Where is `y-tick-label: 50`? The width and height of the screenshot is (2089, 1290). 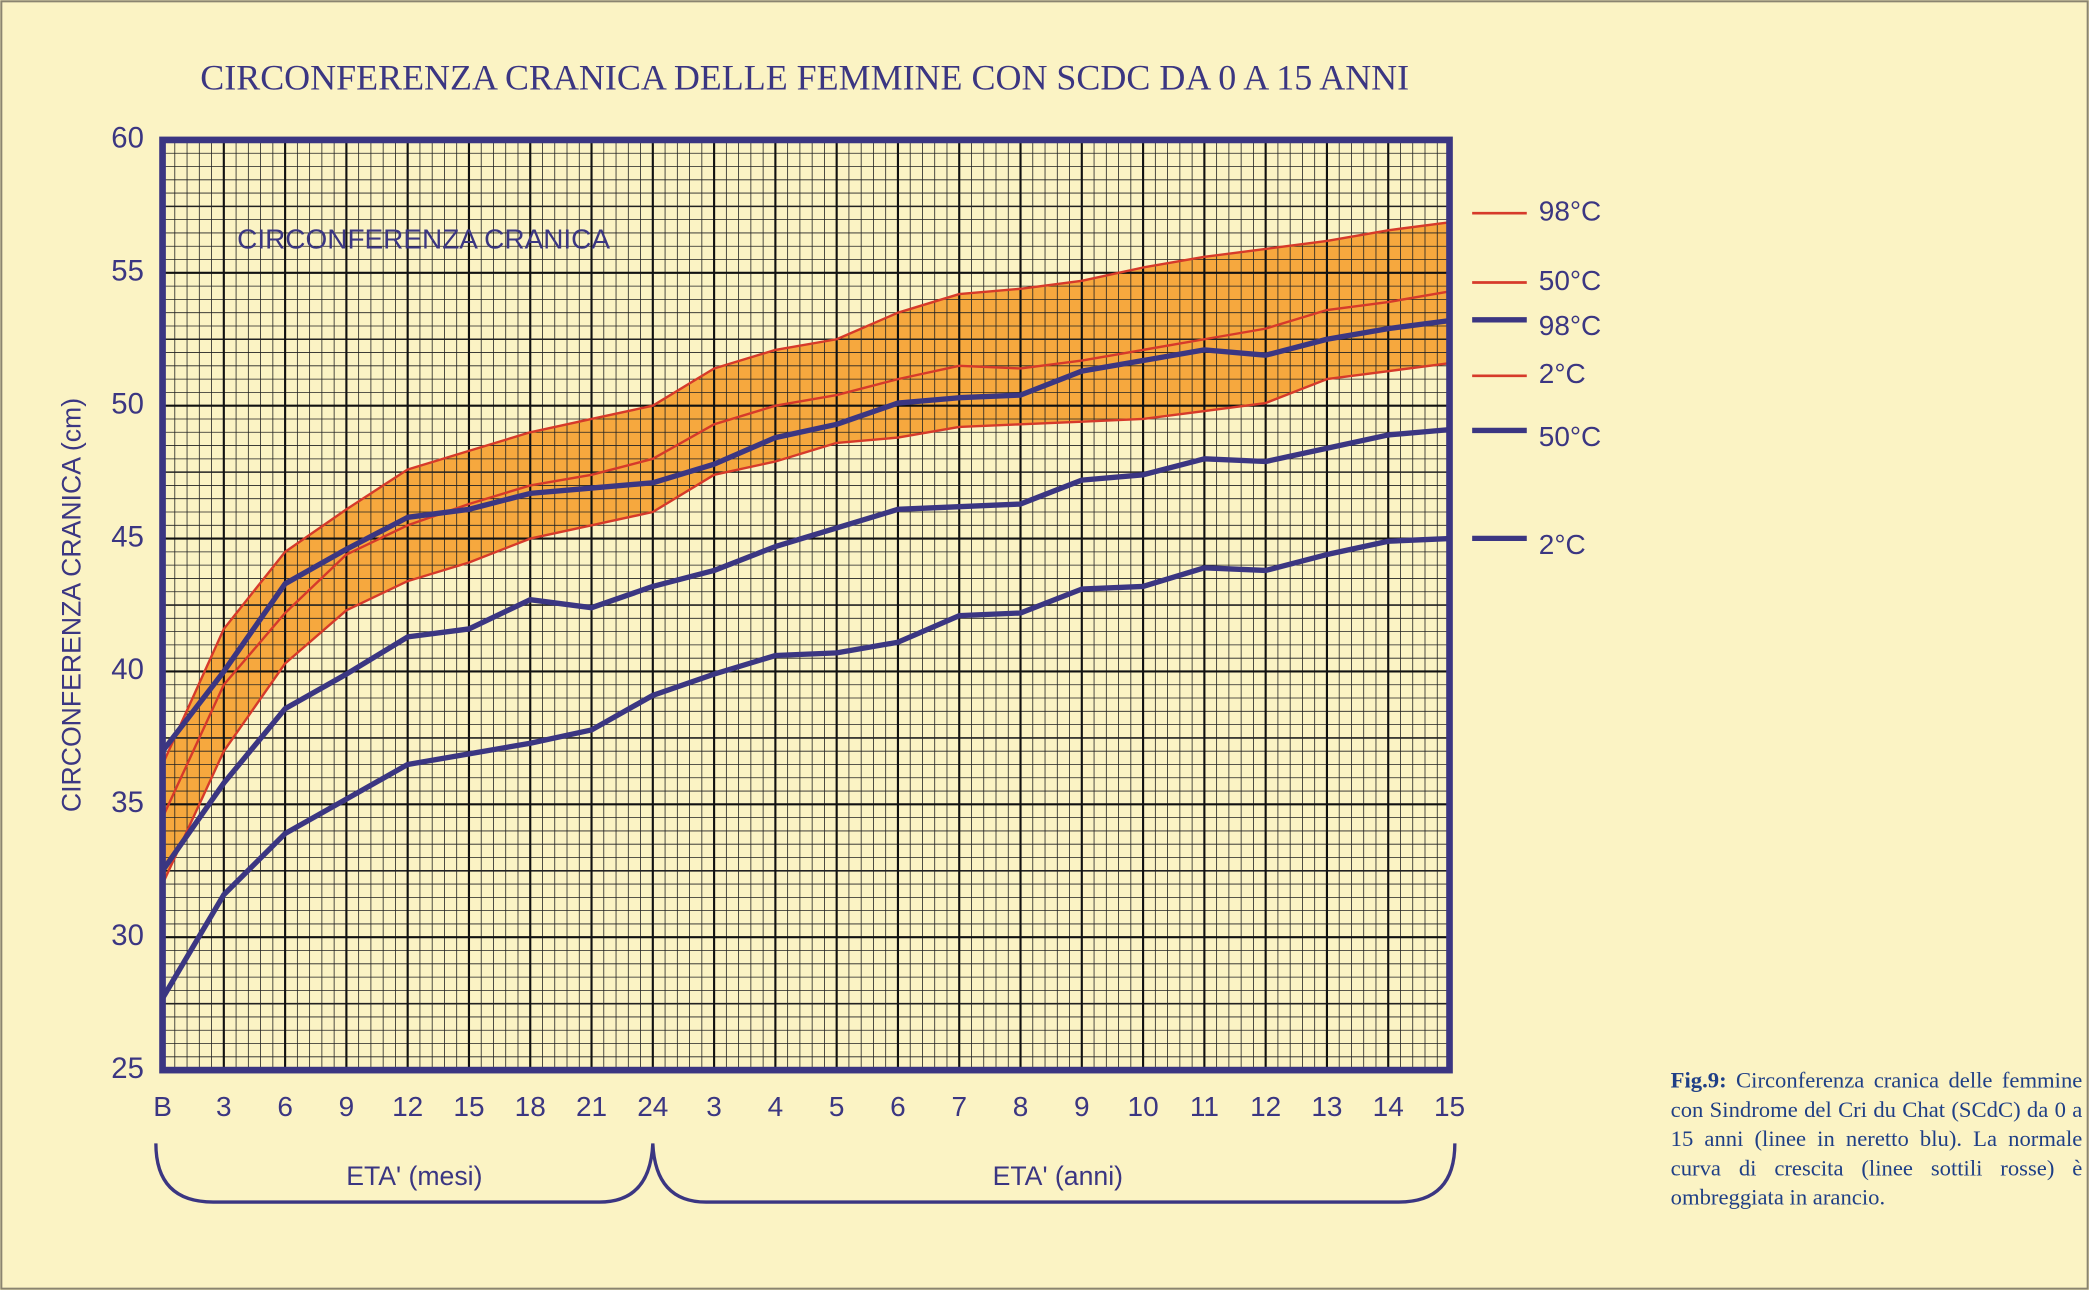 y-tick-label: 50 is located at coordinates (127, 403).